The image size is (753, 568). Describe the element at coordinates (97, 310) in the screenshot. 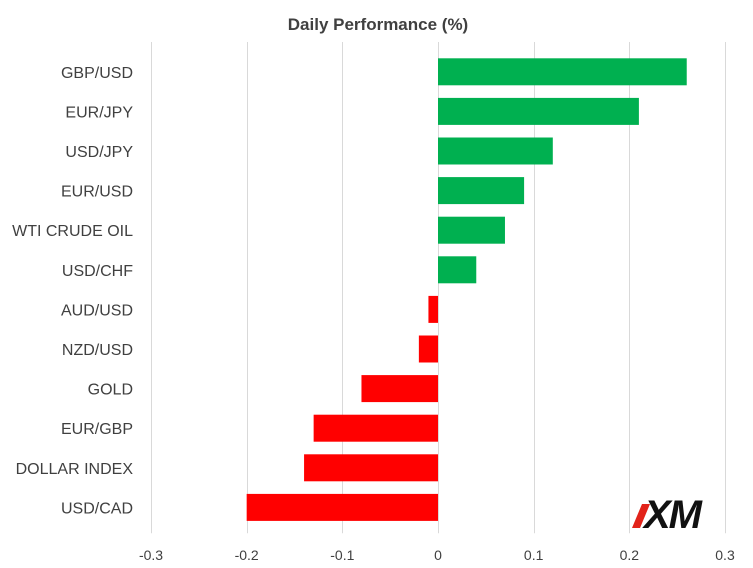

I see `category-label: AUD/USD` at that location.